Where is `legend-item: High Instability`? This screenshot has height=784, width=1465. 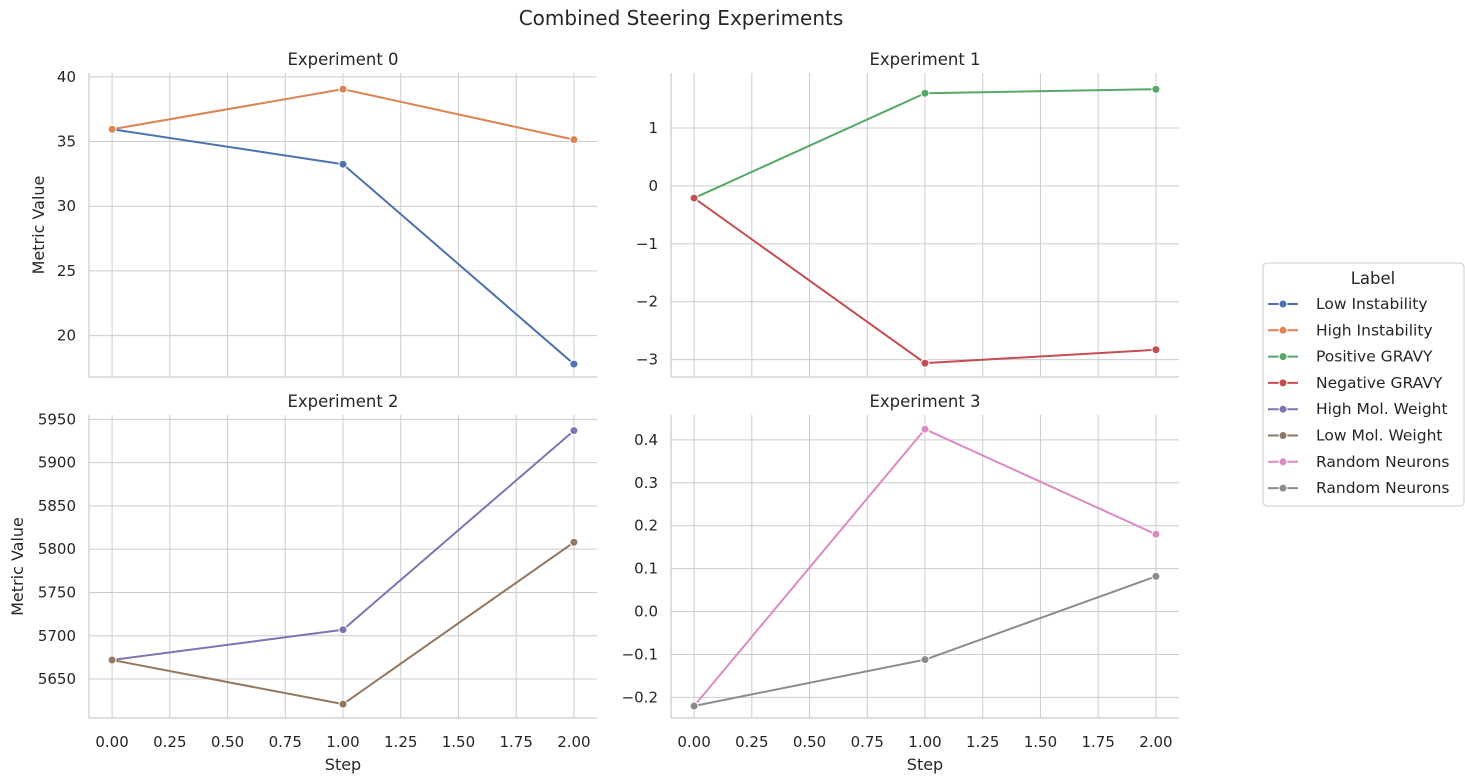 legend-item: High Instability is located at coordinates (1350, 330).